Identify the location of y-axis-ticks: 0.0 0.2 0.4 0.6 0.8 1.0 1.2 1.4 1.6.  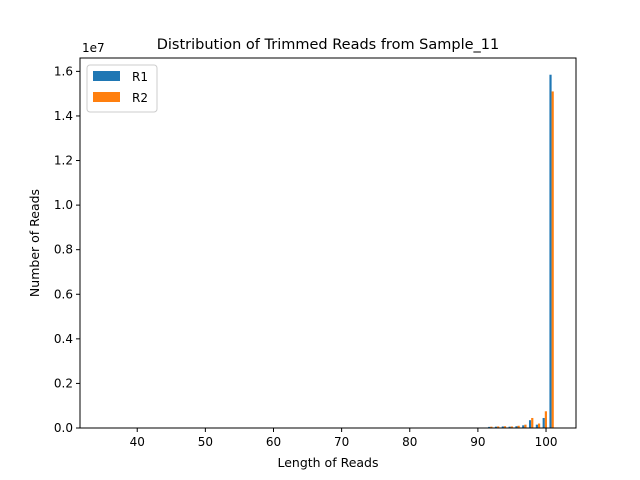
(67, 249).